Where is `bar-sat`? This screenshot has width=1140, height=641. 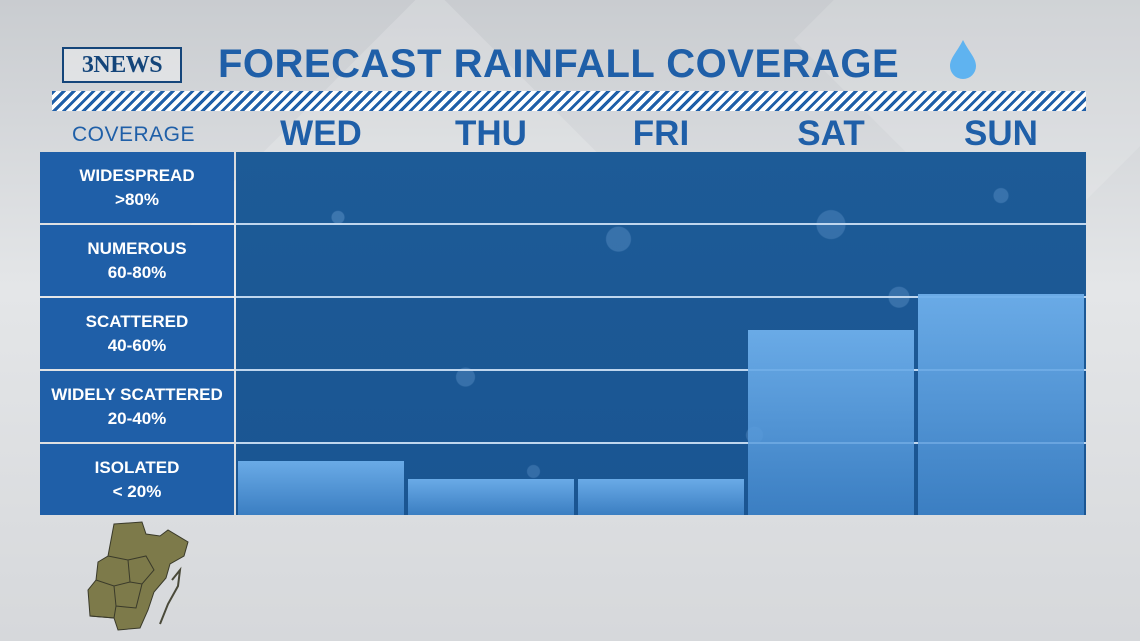
bar-sat is located at coordinates (831, 422).